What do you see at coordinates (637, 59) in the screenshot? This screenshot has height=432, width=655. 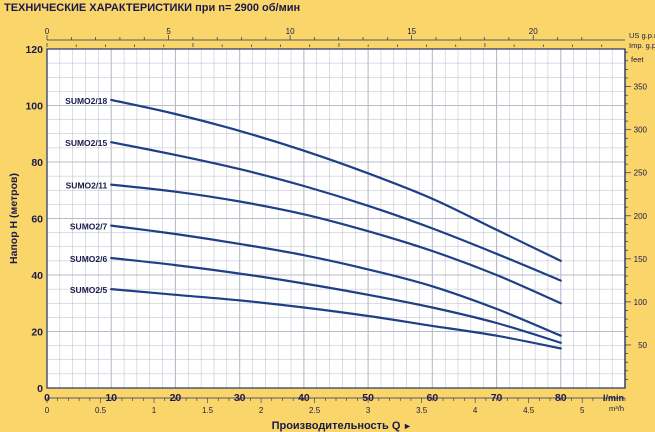 I see `feet-unit: feet` at bounding box center [637, 59].